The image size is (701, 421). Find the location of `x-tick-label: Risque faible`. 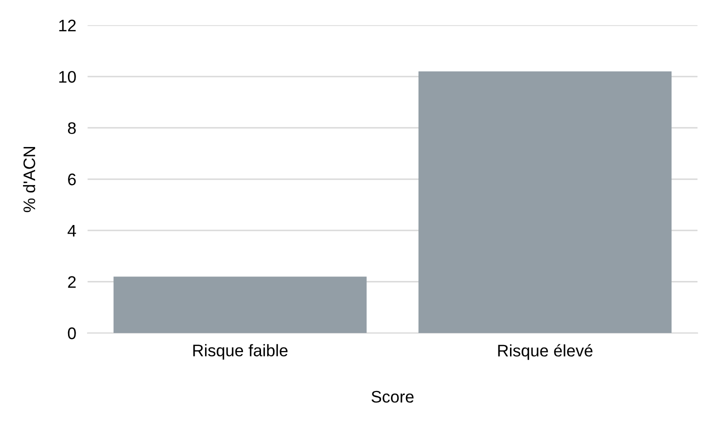

x-tick-label: Risque faible is located at coordinates (240, 352).